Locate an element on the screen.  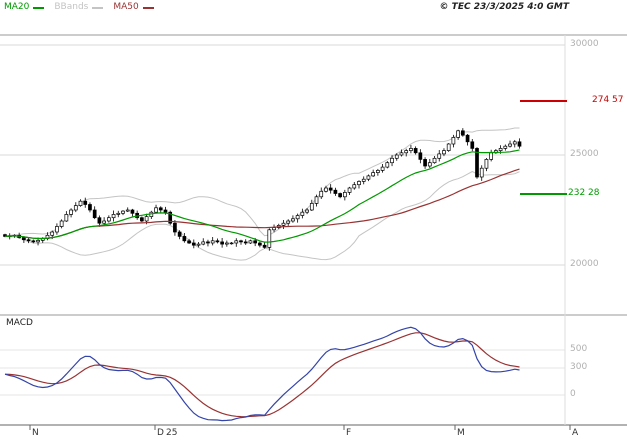
legend: MA20 BBands MA50 is located at coordinates (79, 7).